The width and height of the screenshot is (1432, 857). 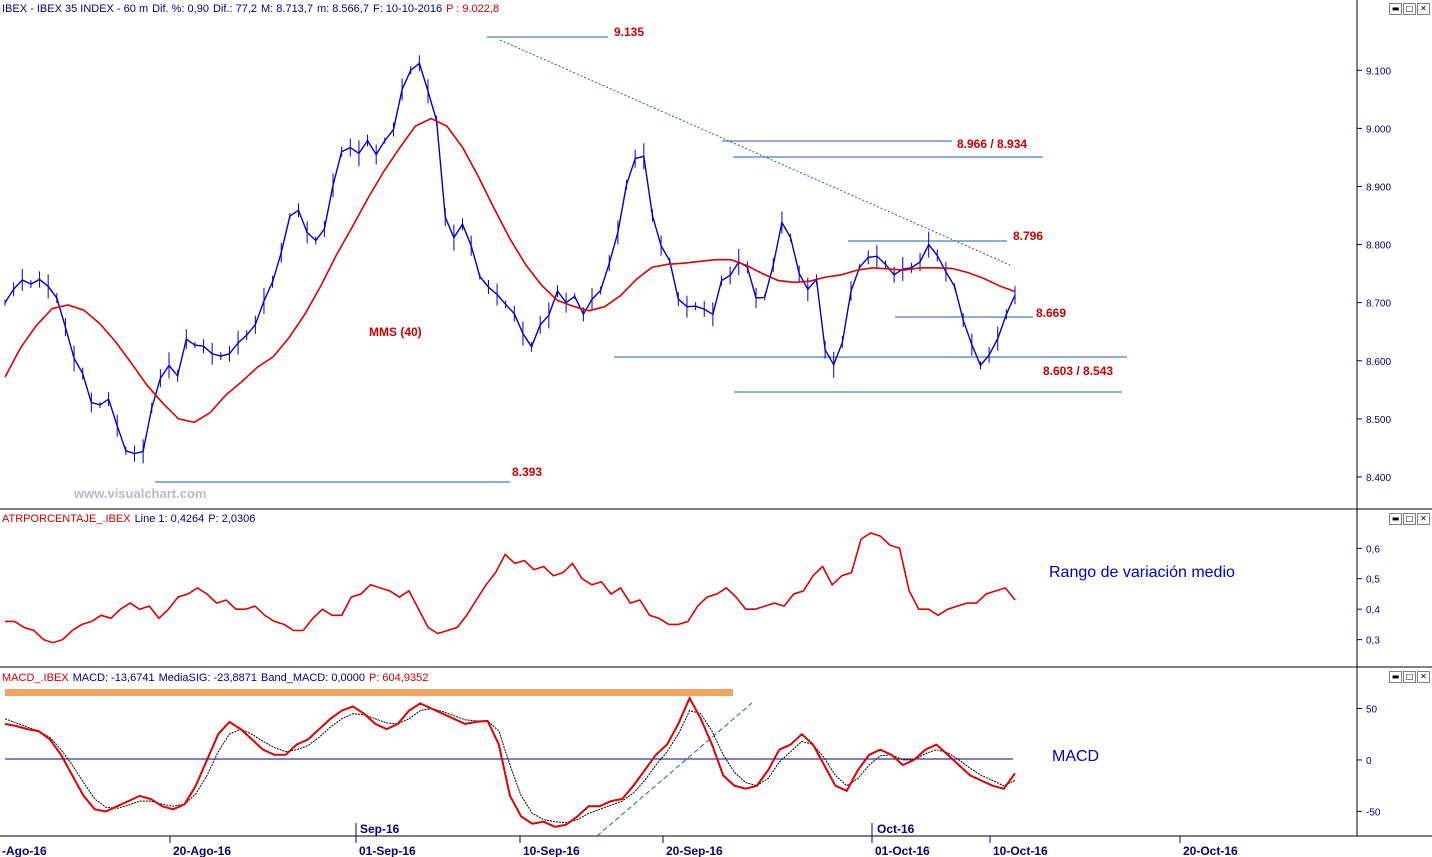 What do you see at coordinates (1395, 519) in the screenshot?
I see `atr-minimize-button: ▬` at bounding box center [1395, 519].